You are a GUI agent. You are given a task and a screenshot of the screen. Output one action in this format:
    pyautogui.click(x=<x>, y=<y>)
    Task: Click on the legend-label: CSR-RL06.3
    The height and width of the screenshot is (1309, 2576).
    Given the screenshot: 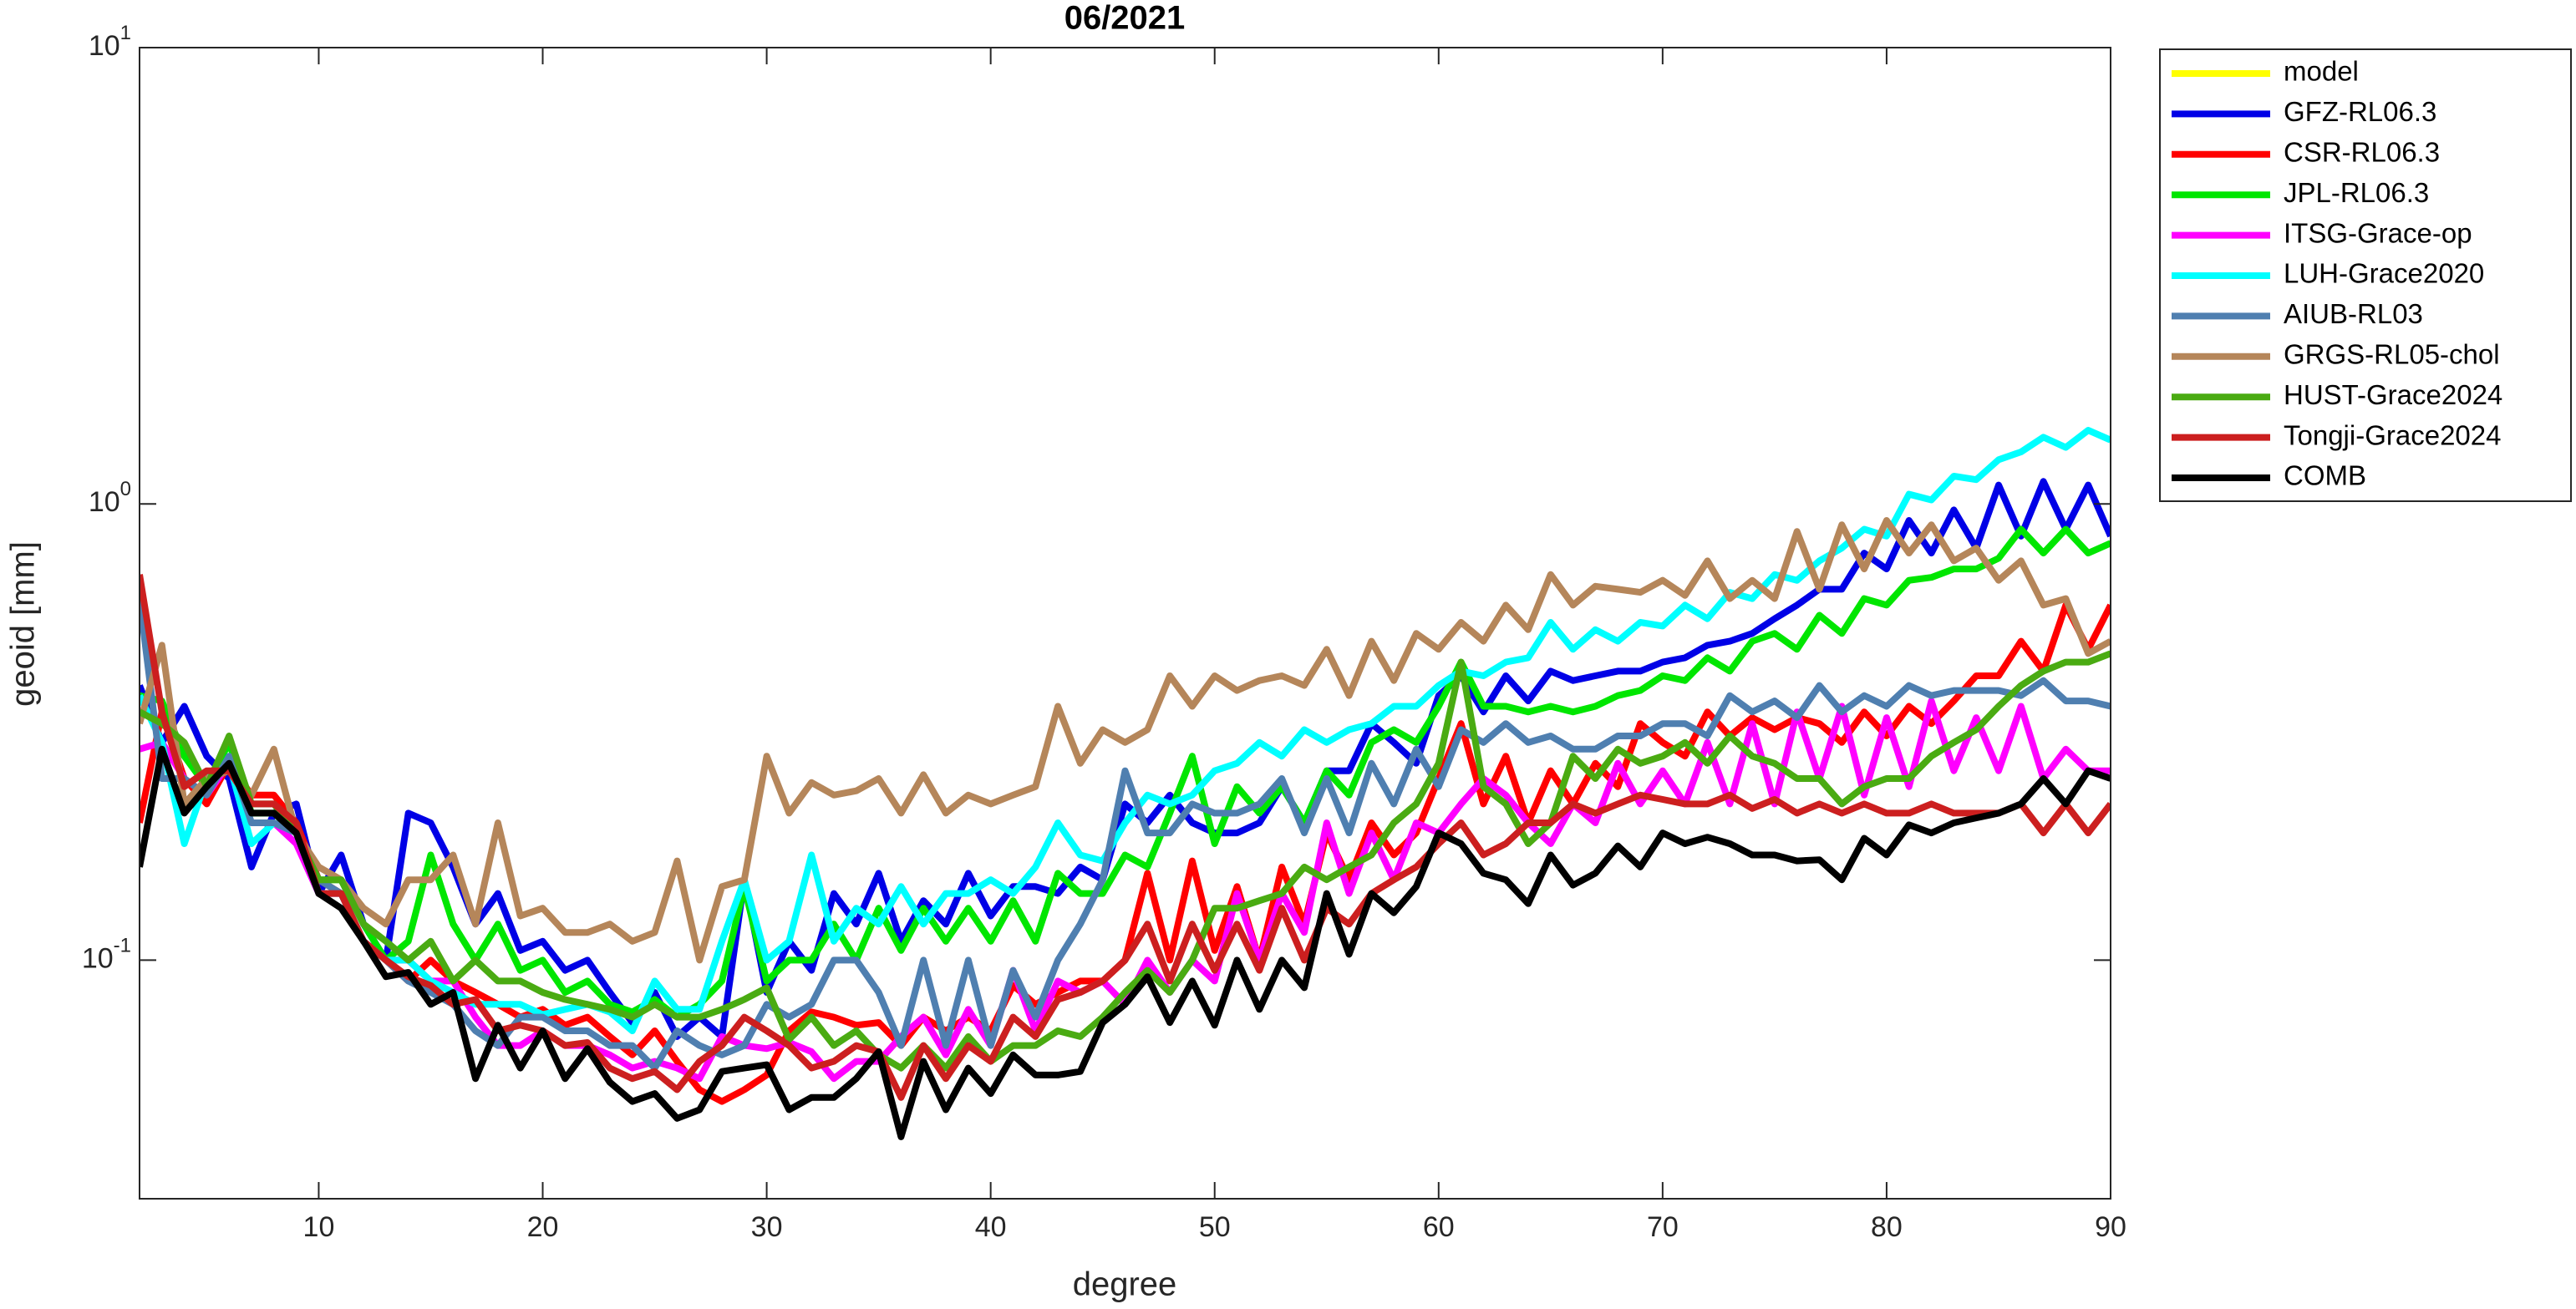 What is the action you would take?
    pyautogui.click(x=2362, y=152)
    